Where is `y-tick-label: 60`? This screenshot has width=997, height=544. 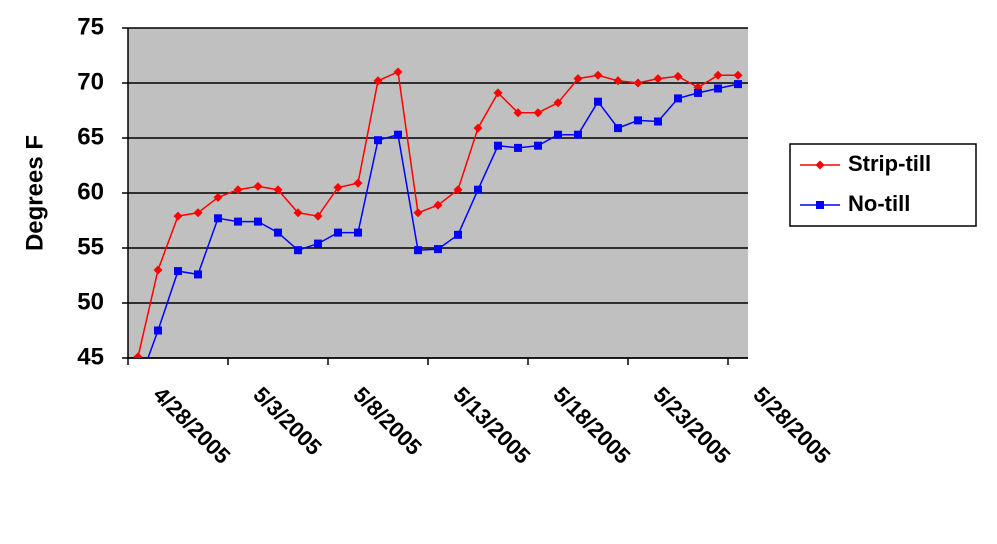
y-tick-label: 60 is located at coordinates (90, 191).